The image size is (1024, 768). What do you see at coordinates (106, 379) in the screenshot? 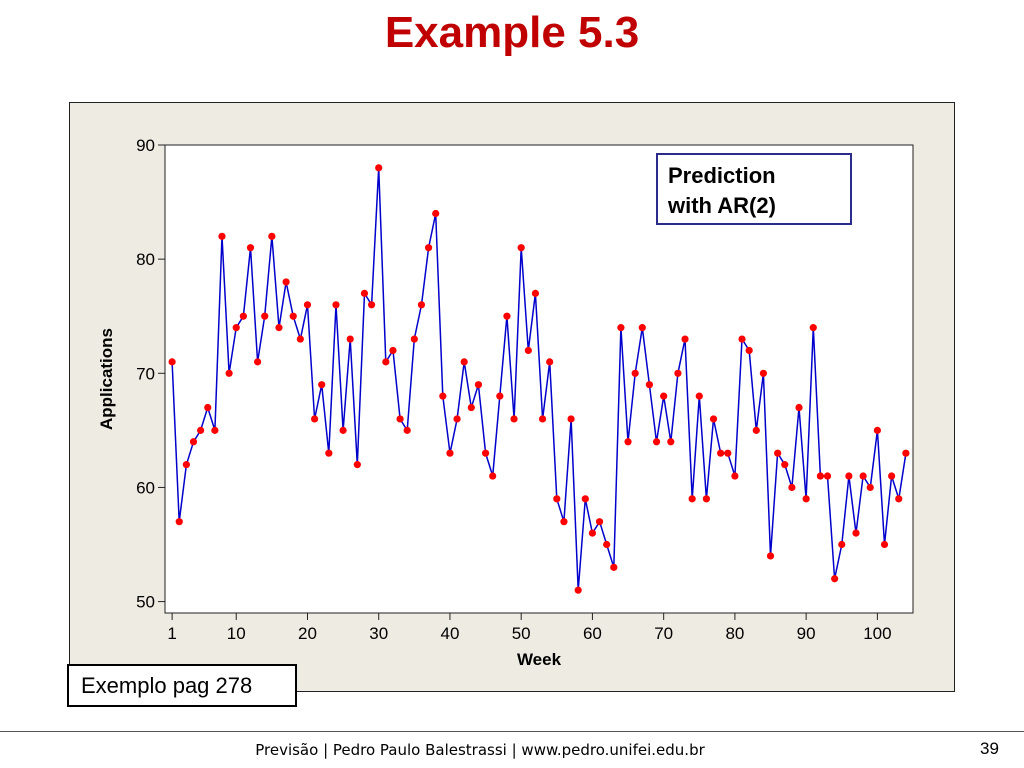
I see `y-axis-label: Applications` at bounding box center [106, 379].